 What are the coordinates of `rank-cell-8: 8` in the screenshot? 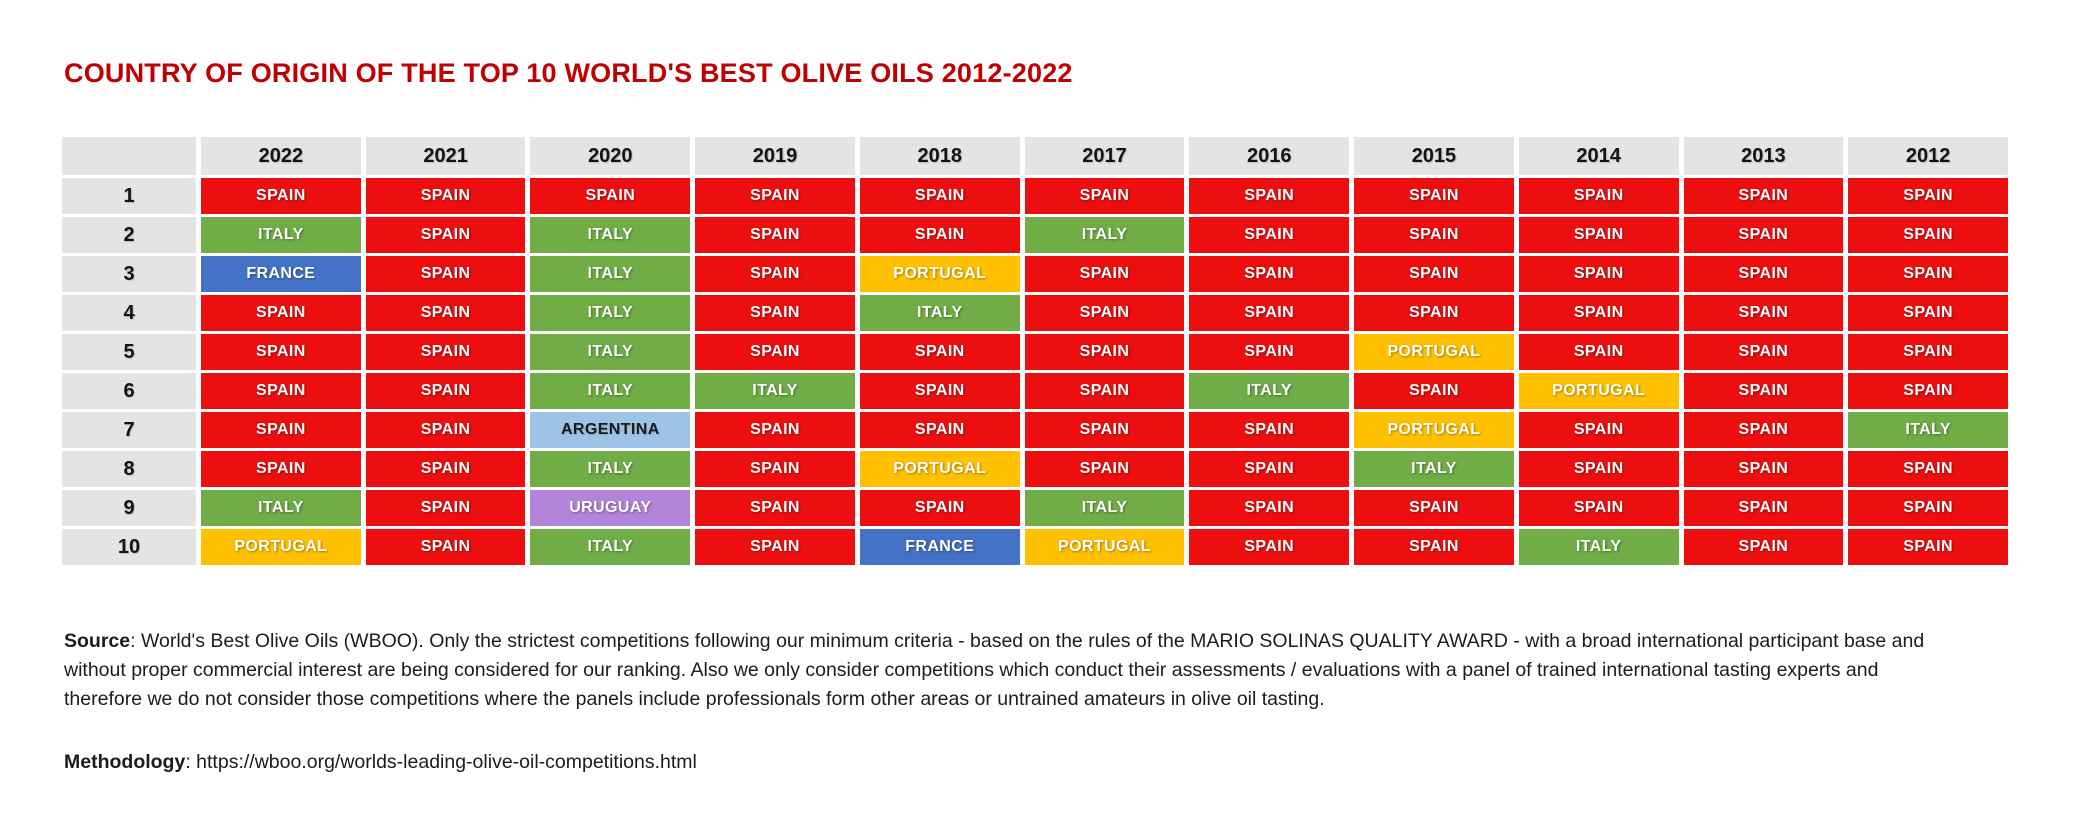 It's located at (129, 469).